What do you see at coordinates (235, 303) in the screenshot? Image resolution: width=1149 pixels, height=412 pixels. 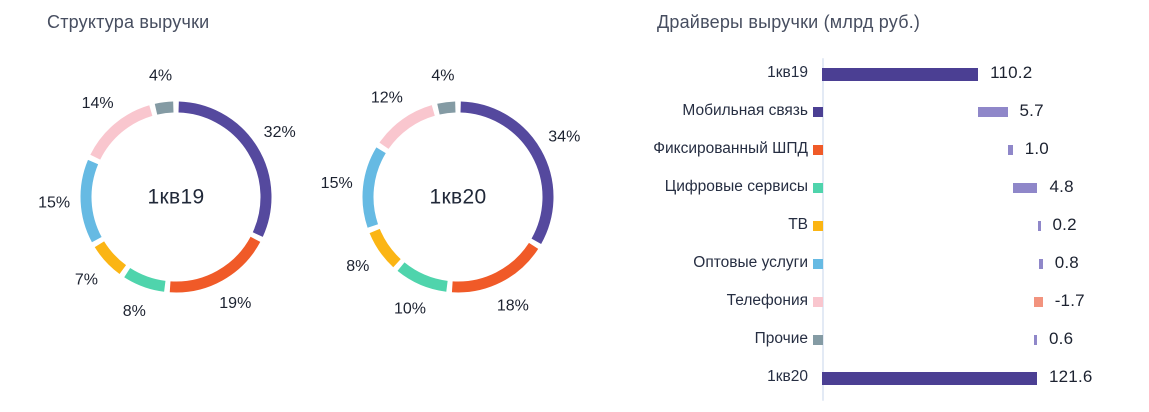 I see `donut-0-segment-percent-label: 19%` at bounding box center [235, 303].